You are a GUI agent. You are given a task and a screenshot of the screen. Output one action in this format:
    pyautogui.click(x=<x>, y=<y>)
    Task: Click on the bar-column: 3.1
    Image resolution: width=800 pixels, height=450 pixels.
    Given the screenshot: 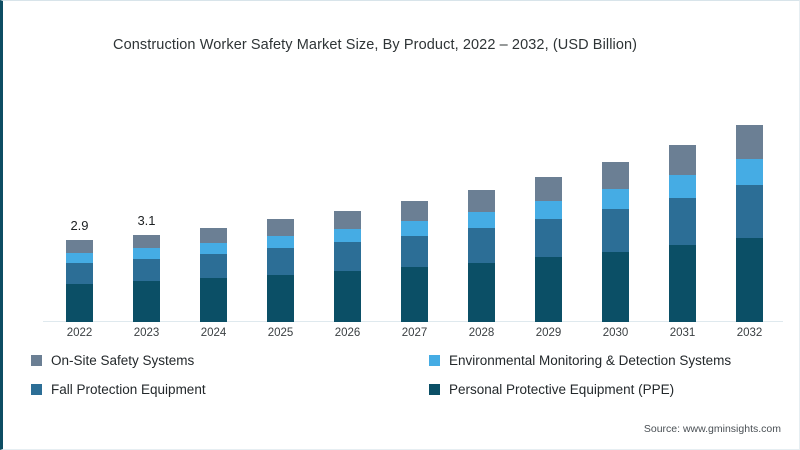 What is the action you would take?
    pyautogui.click(x=146, y=267)
    